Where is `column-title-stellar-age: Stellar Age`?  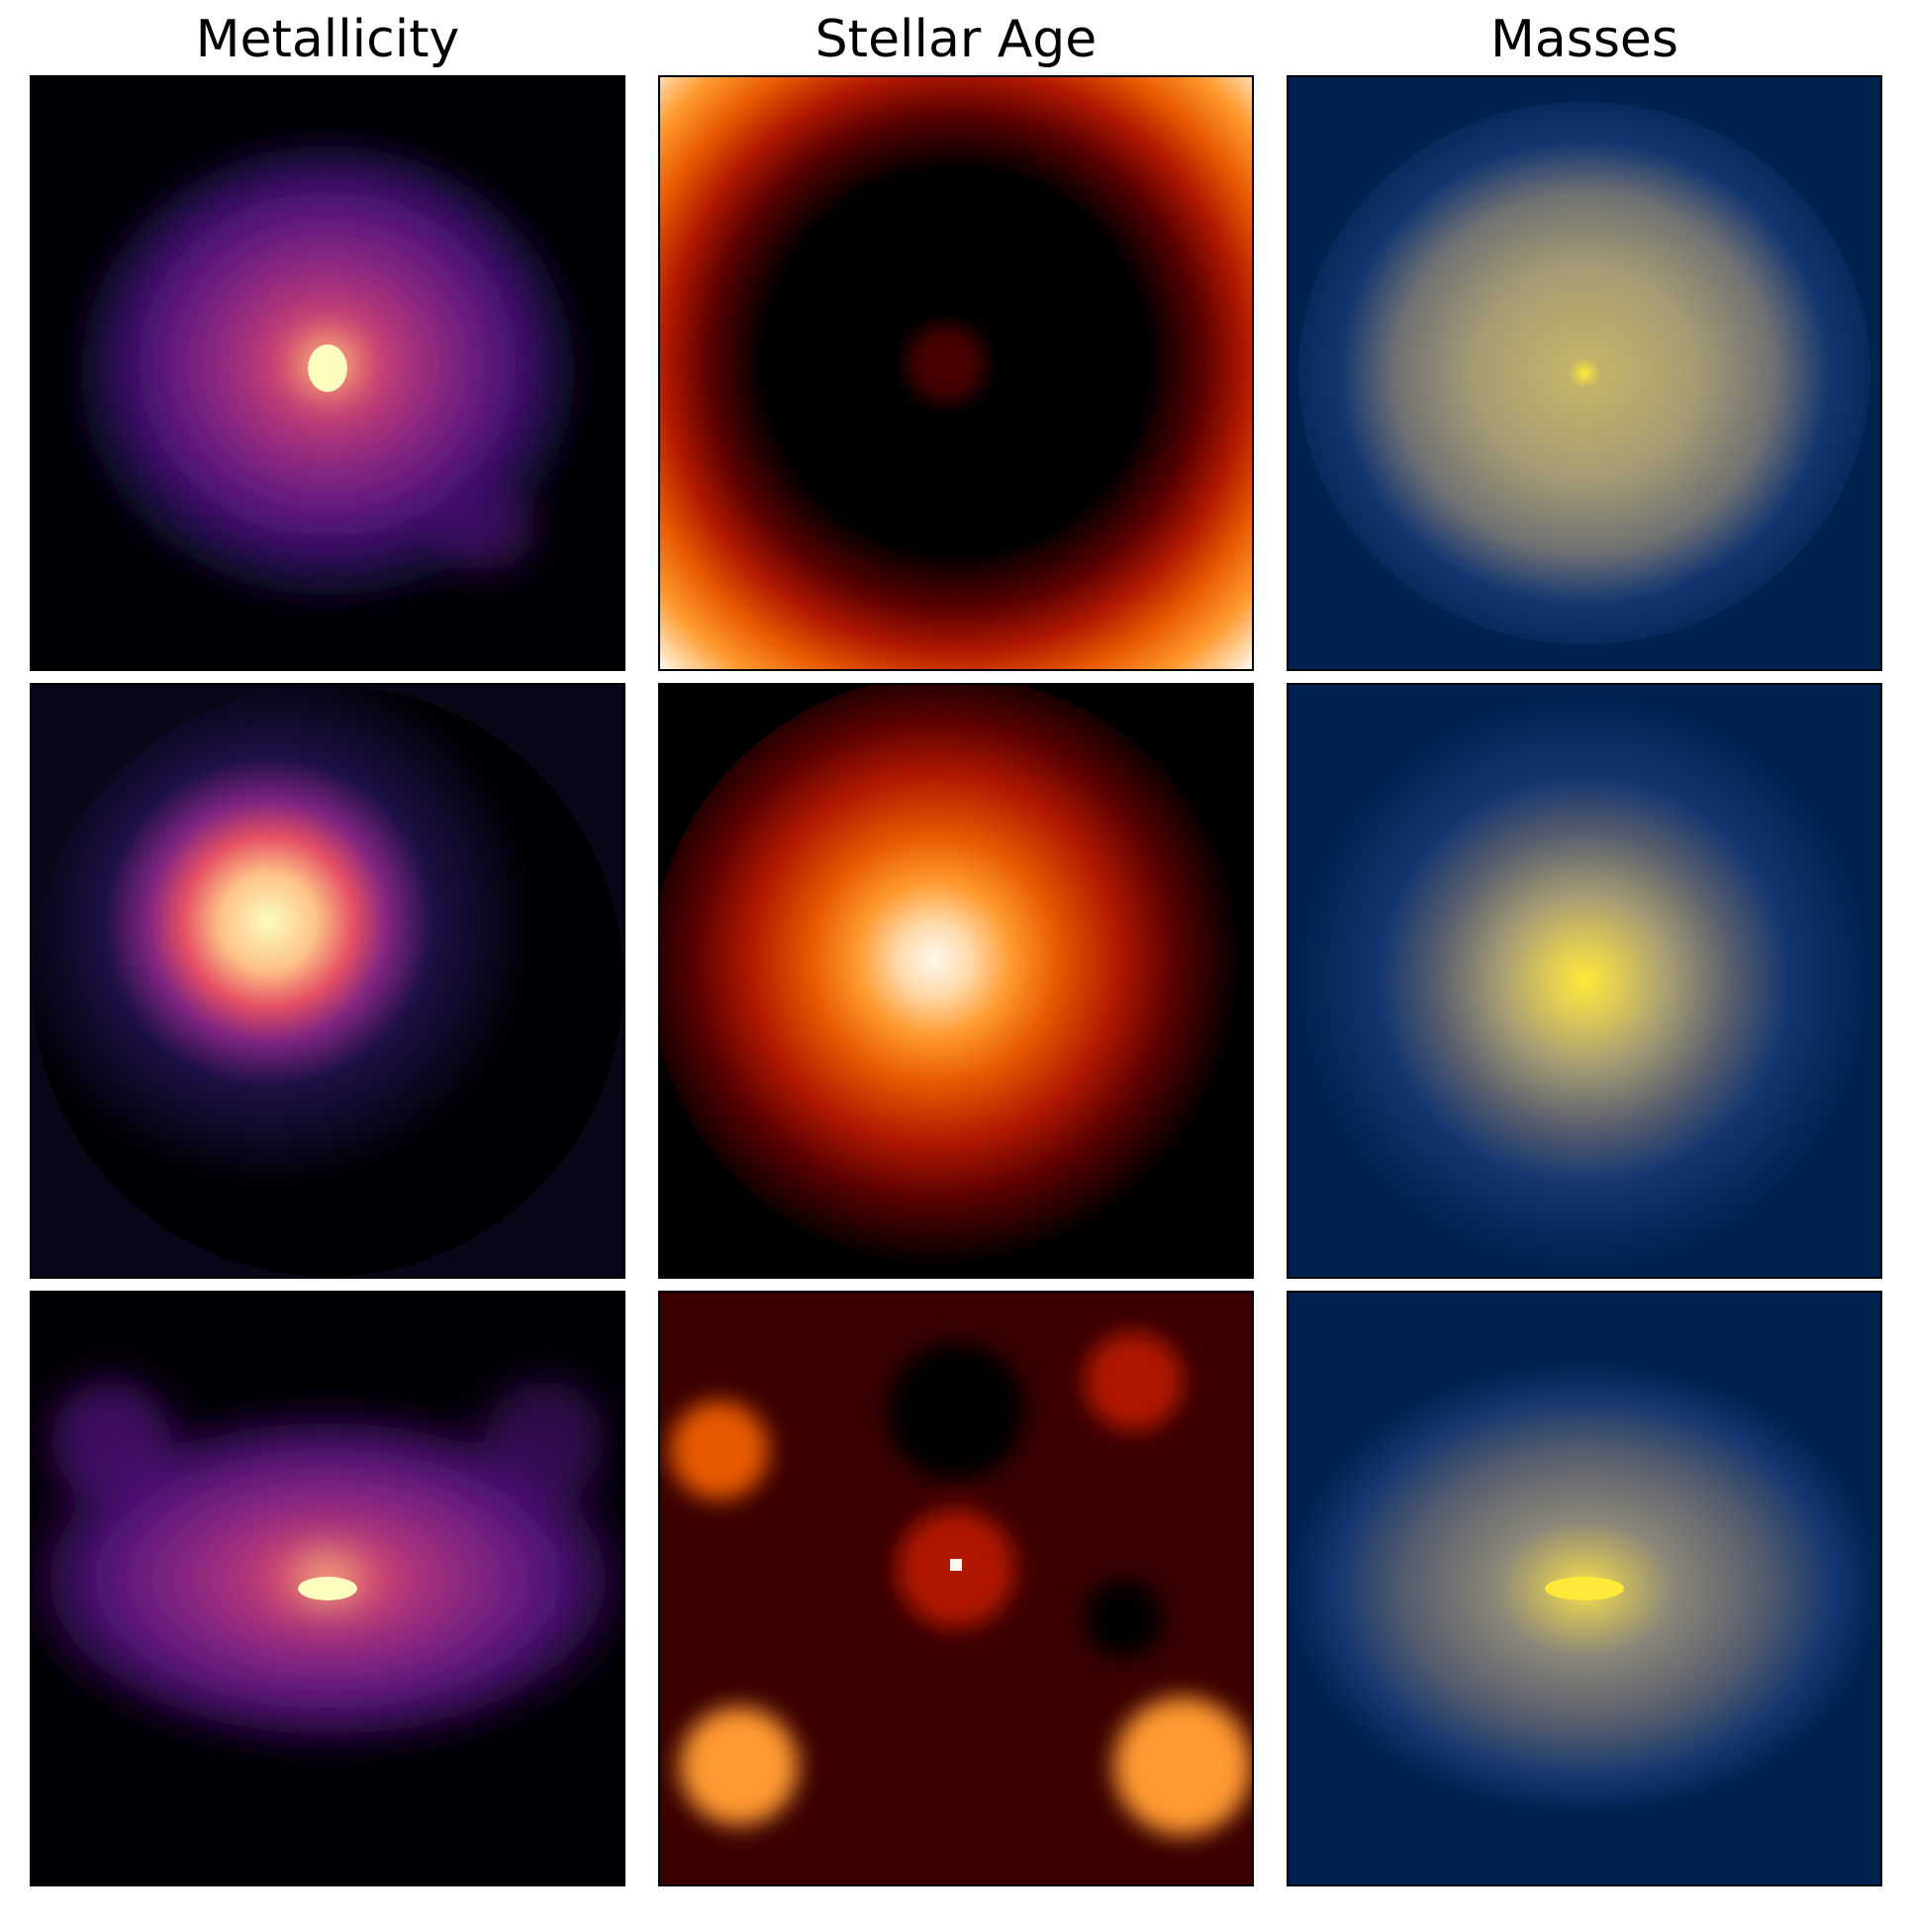 column-title-stellar-age: Stellar Age is located at coordinates (956, 39).